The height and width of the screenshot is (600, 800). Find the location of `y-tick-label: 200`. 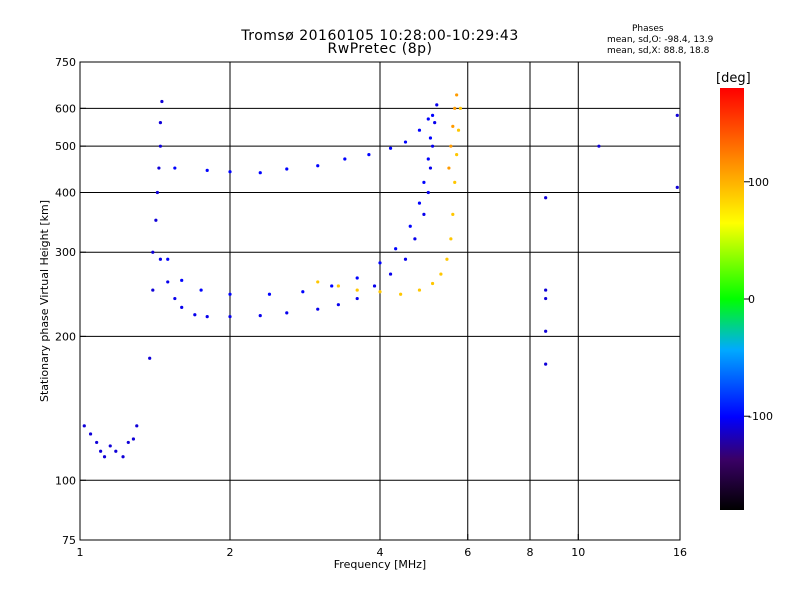

y-tick-label: 200 is located at coordinates (65, 336).